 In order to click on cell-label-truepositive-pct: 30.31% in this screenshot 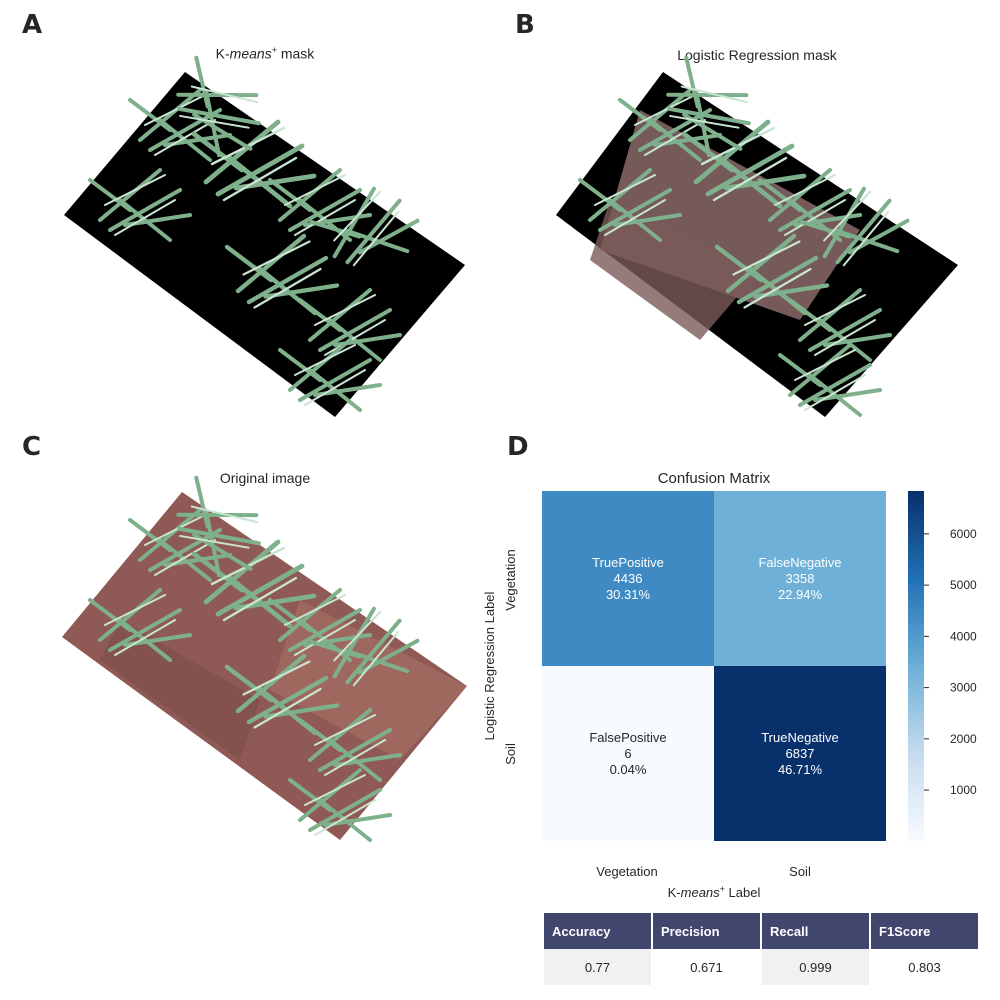, I will do `click(628, 594)`.